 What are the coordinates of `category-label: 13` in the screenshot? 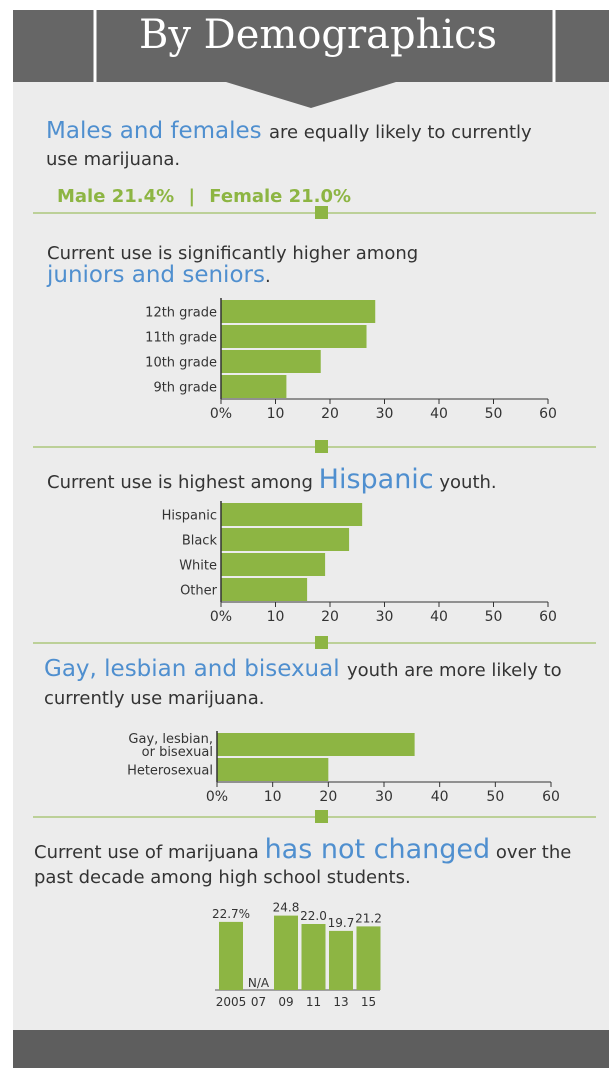 It's located at (340, 1002).